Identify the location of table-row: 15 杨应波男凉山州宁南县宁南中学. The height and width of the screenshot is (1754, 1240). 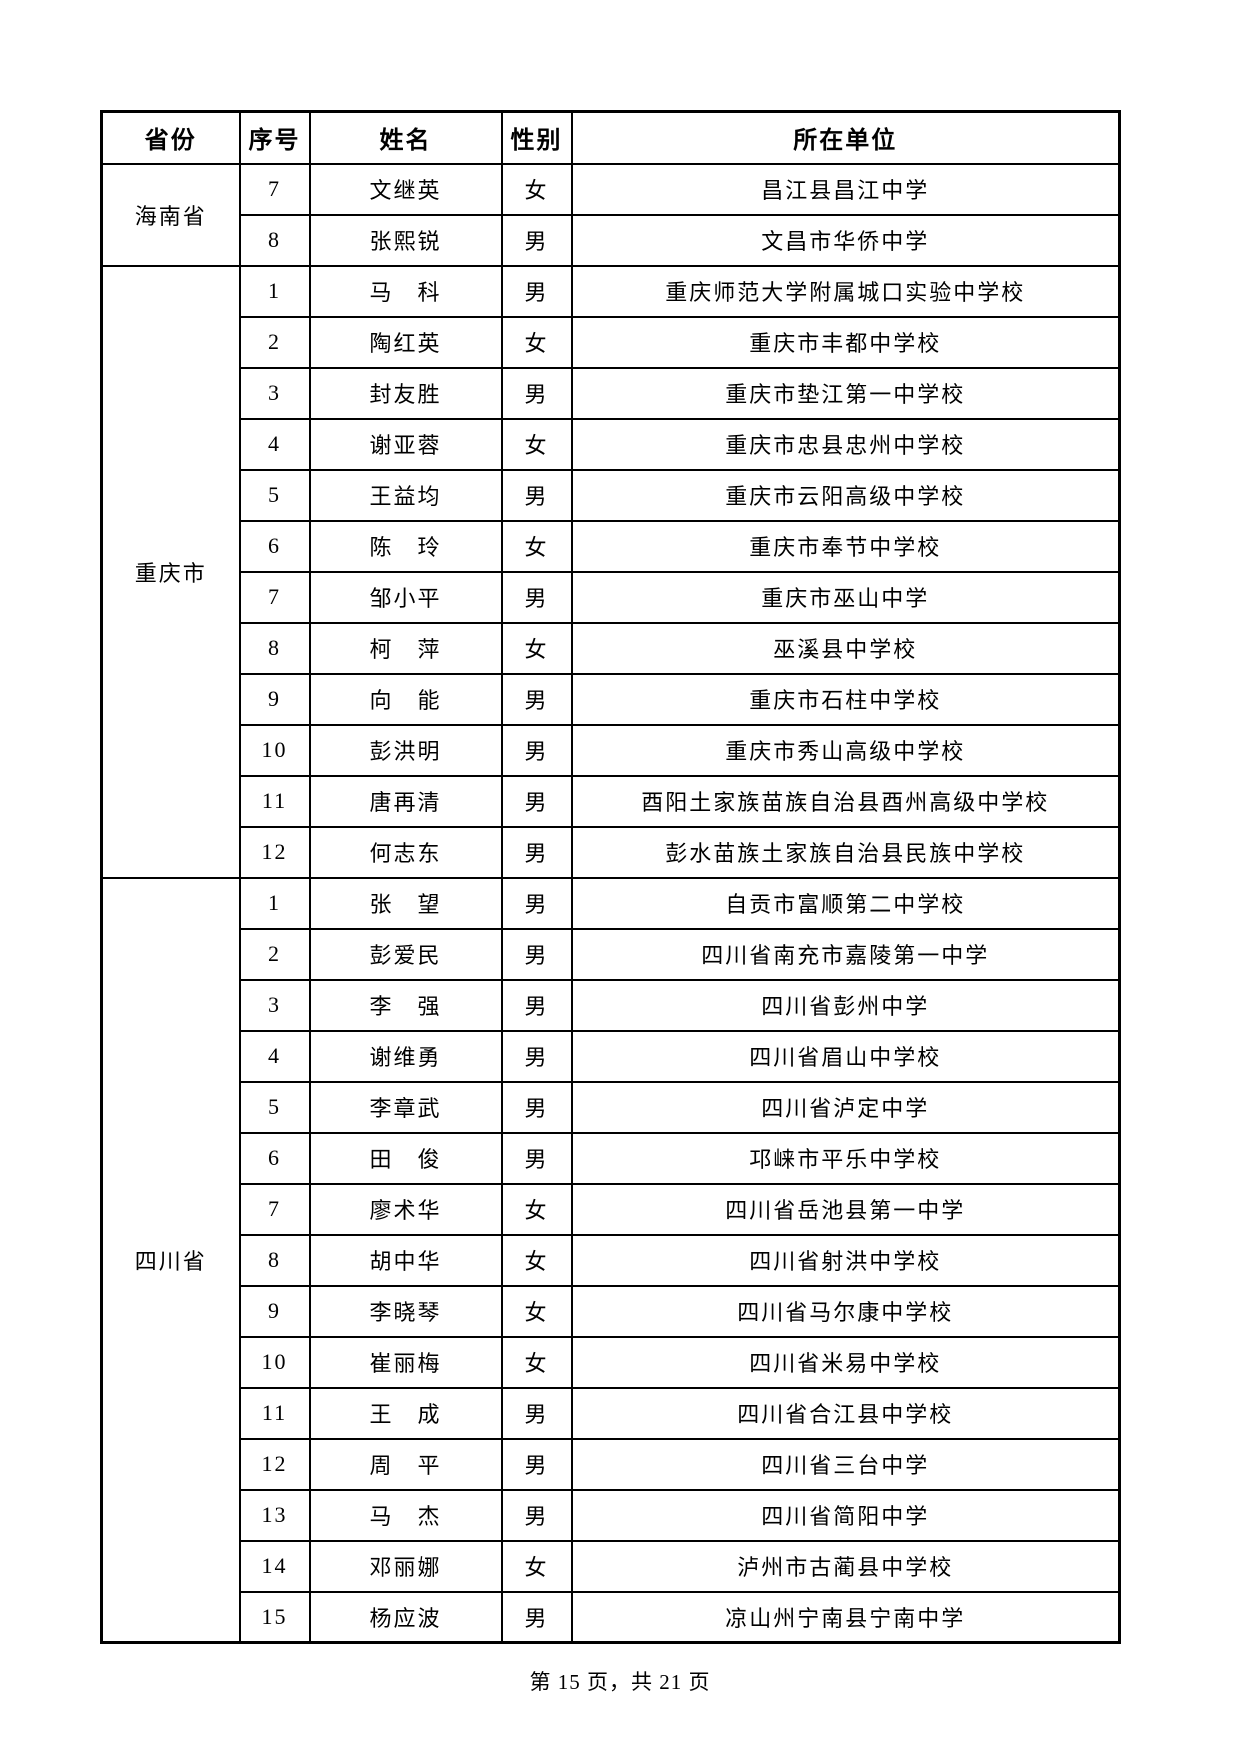
(611, 1617).